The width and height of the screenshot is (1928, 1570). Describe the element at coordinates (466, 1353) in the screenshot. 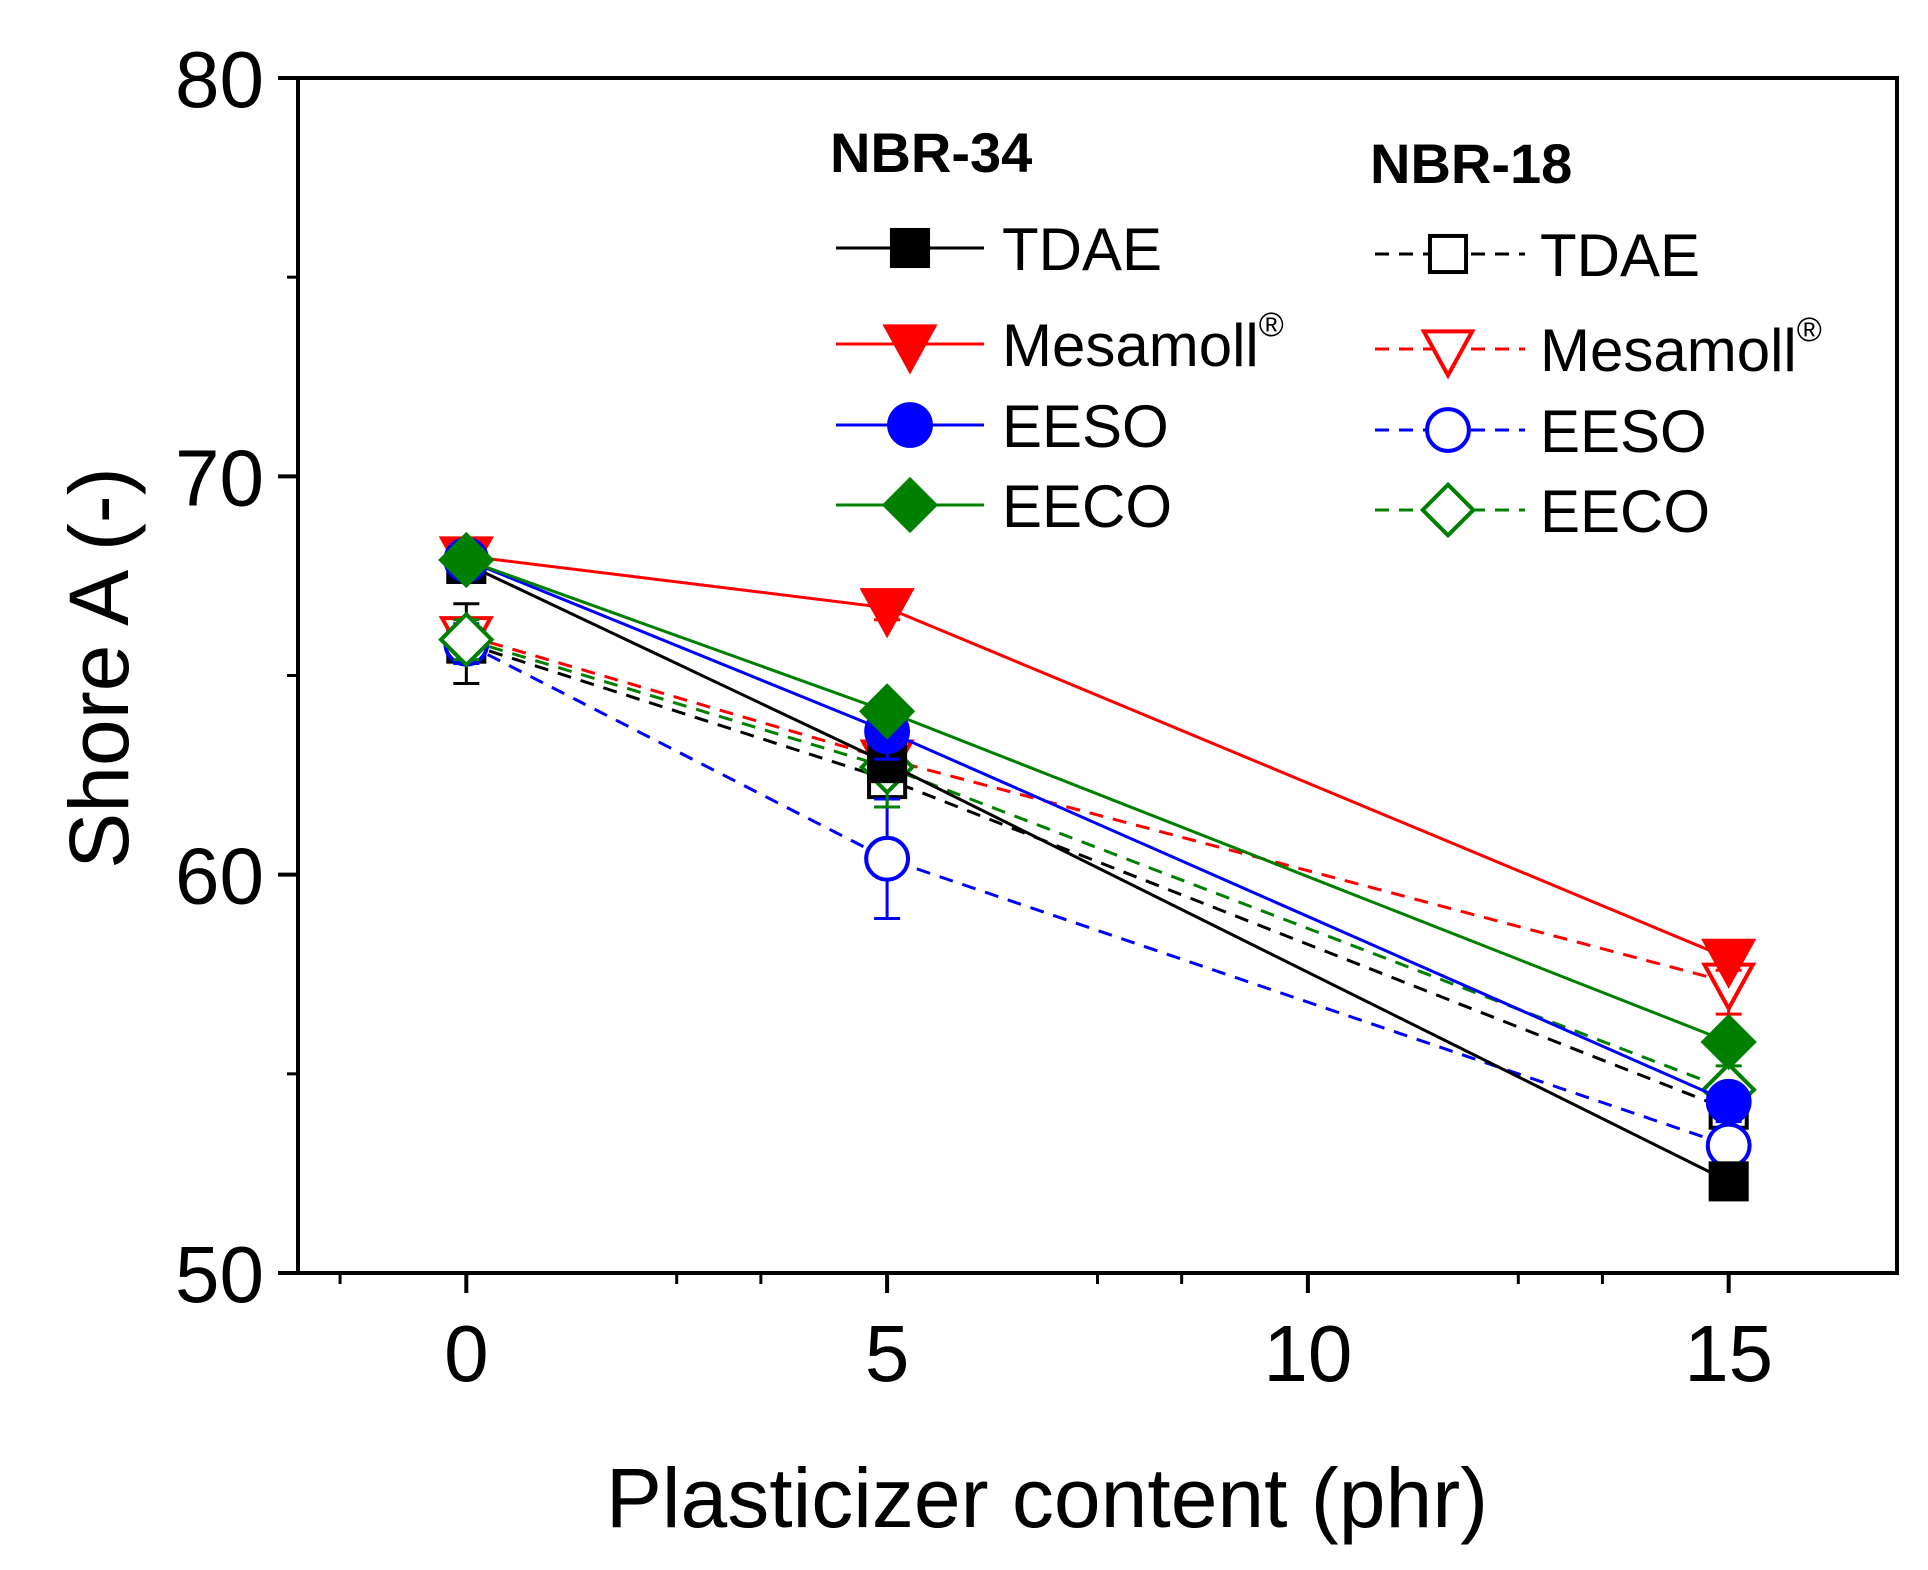

I see `x-tick-label: 0` at that location.